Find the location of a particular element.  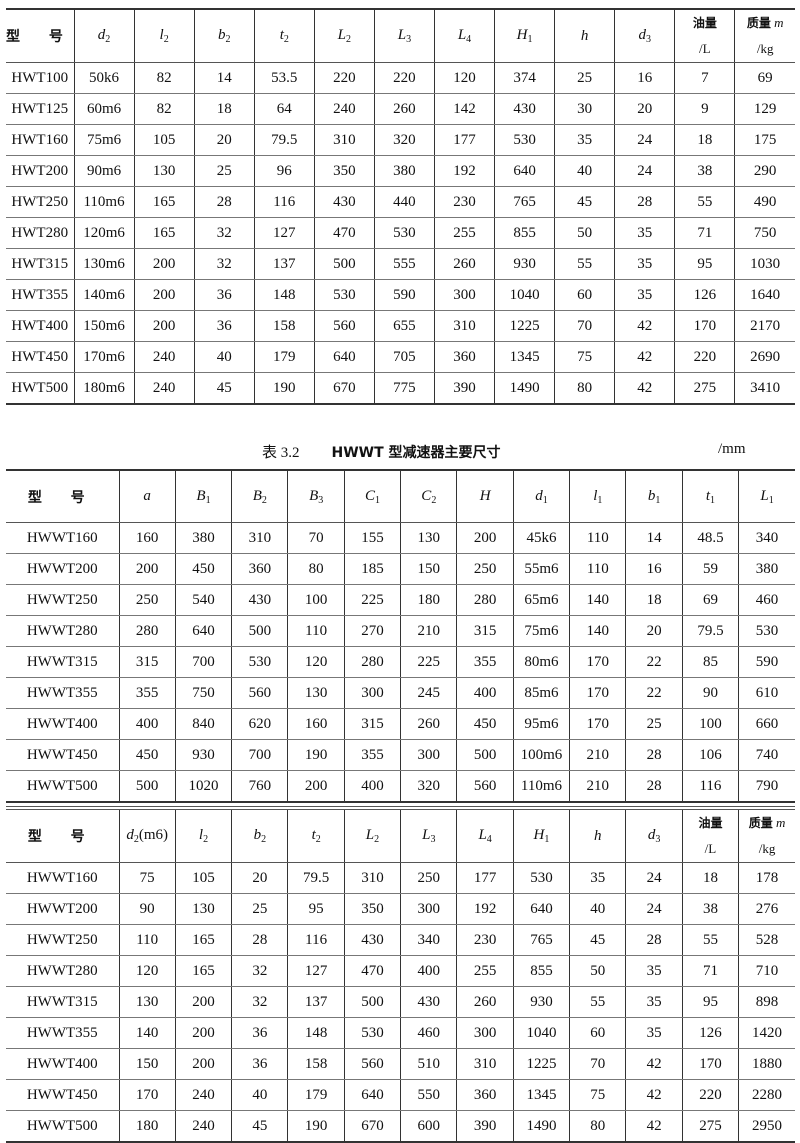

value-cell: 178 is located at coordinates (766, 878).